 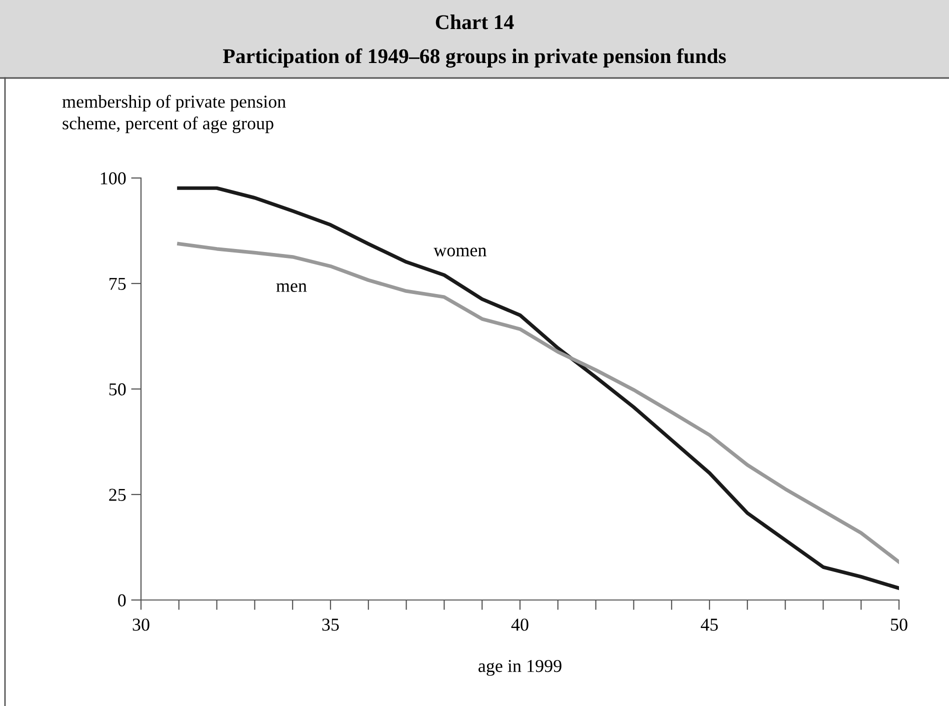 I want to click on y-tick-label: 50, so click(x=117, y=389).